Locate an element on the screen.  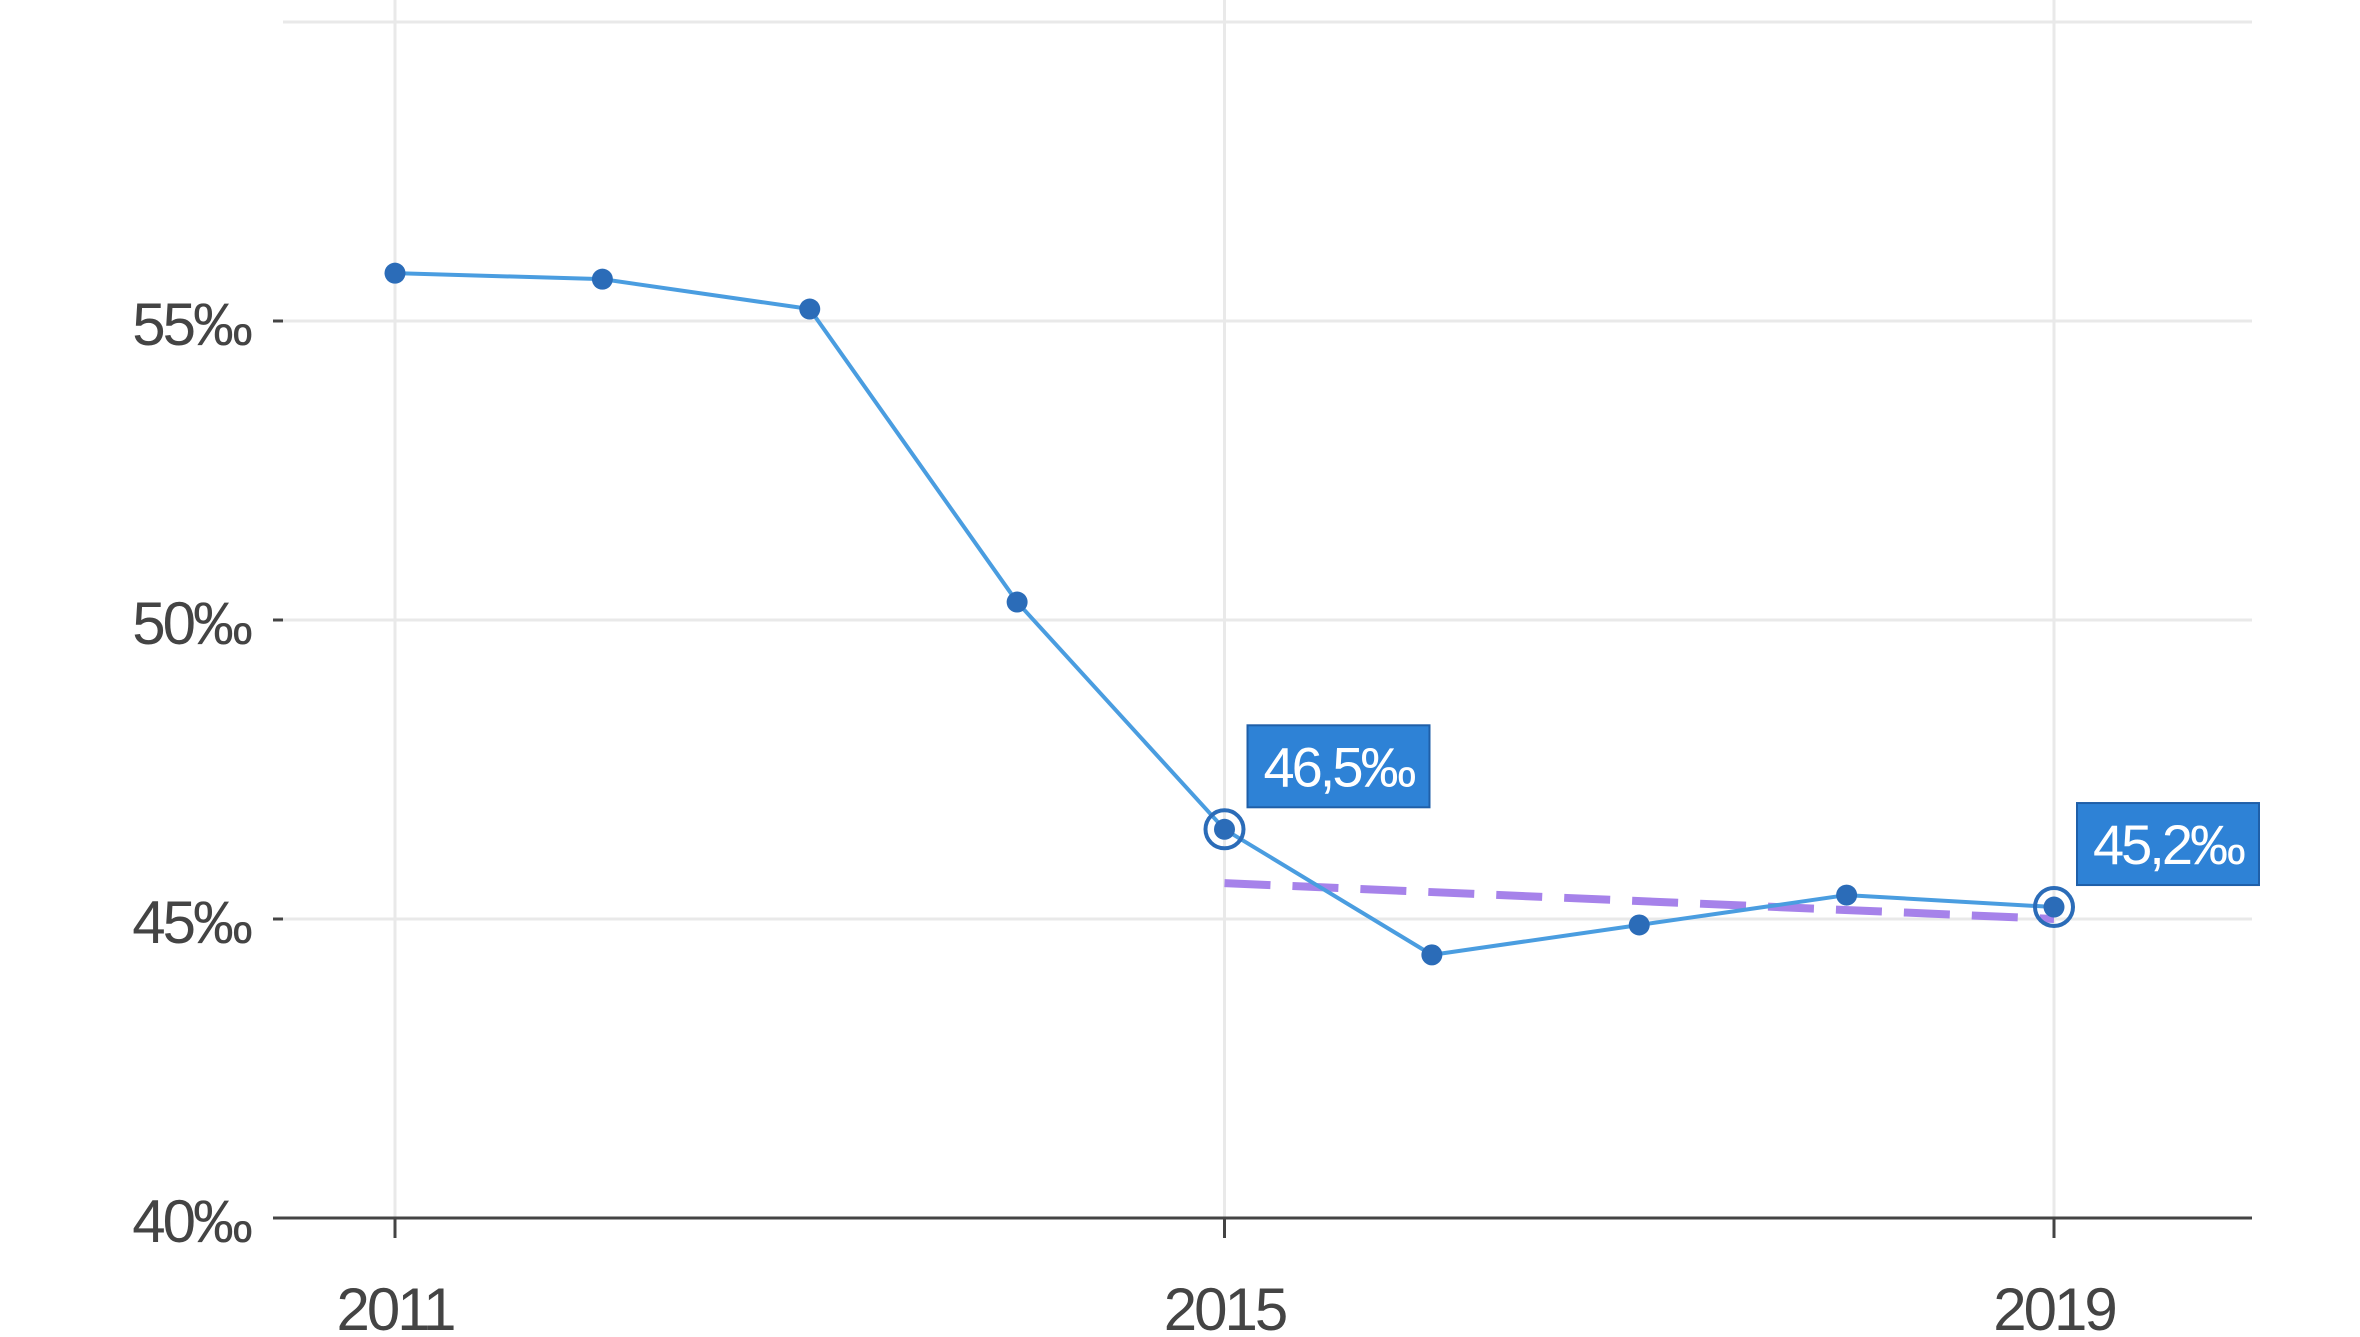
trend-line is located at coordinates (1639, 901).